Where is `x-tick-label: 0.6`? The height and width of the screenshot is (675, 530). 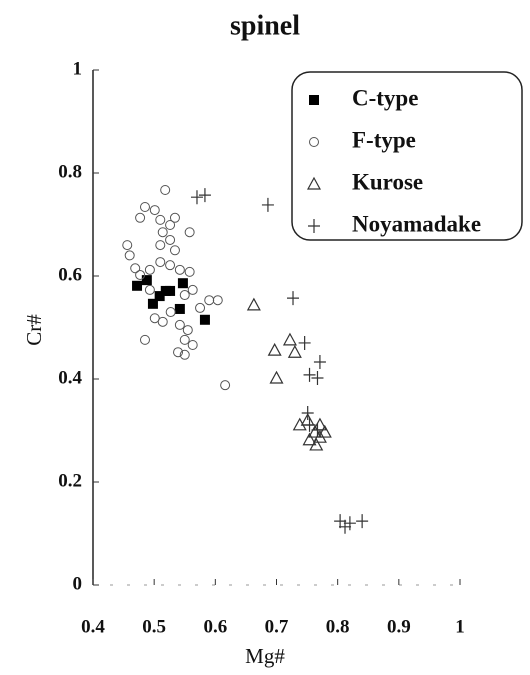 x-tick-label: 0.6 is located at coordinates (215, 626).